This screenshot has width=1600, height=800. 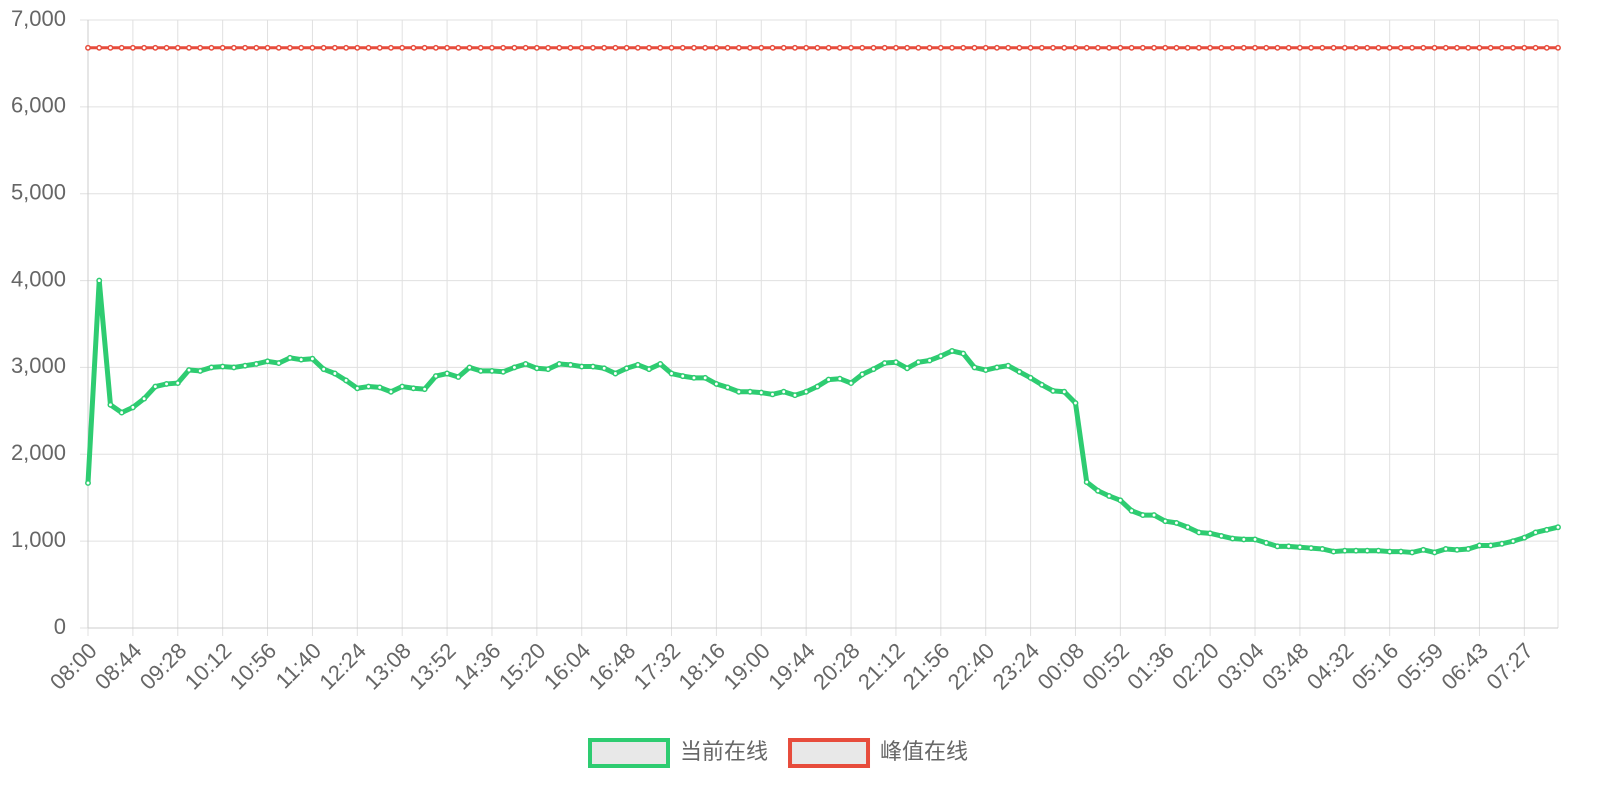 What do you see at coordinates (924, 751) in the screenshot?
I see `legend-label: 峰值在线` at bounding box center [924, 751].